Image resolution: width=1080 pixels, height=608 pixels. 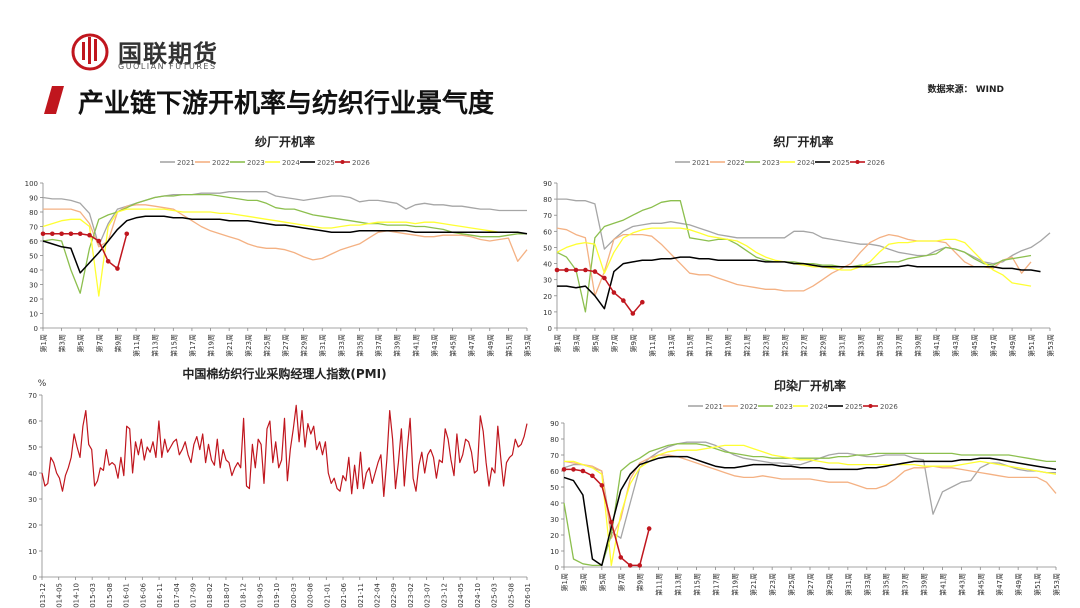 I want to click on x-tick-label: 2021-11, so click(x=361, y=595).